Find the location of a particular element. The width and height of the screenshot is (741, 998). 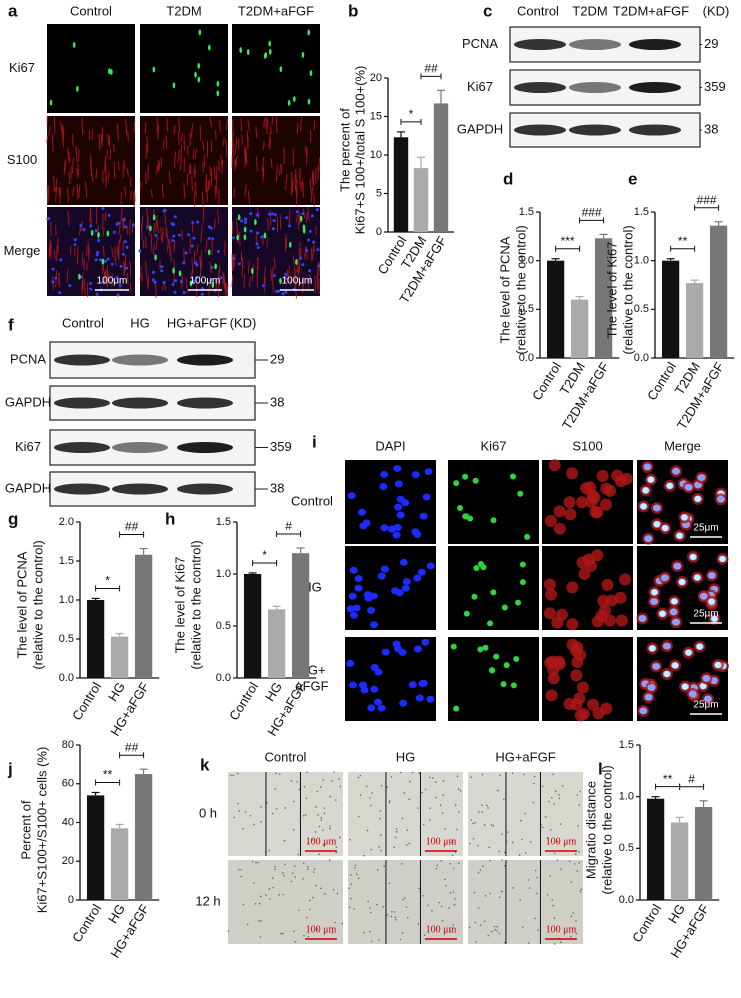

blot-band is located at coordinates (140, 403).